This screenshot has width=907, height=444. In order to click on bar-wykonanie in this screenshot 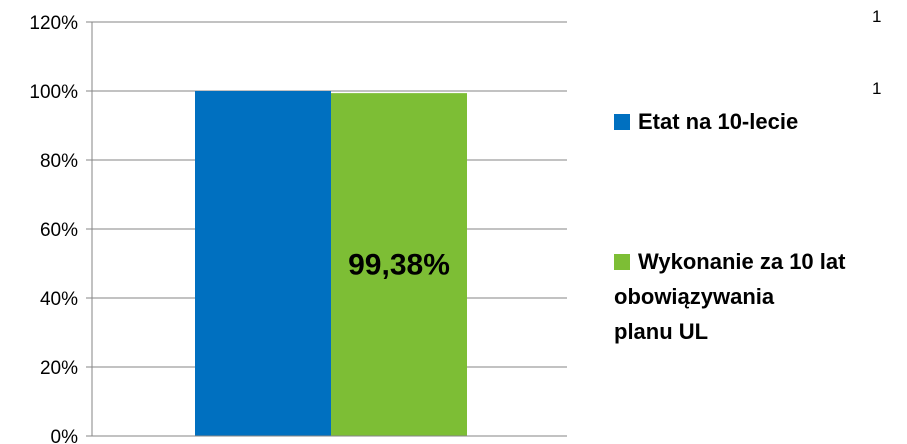, I will do `click(399, 264)`.